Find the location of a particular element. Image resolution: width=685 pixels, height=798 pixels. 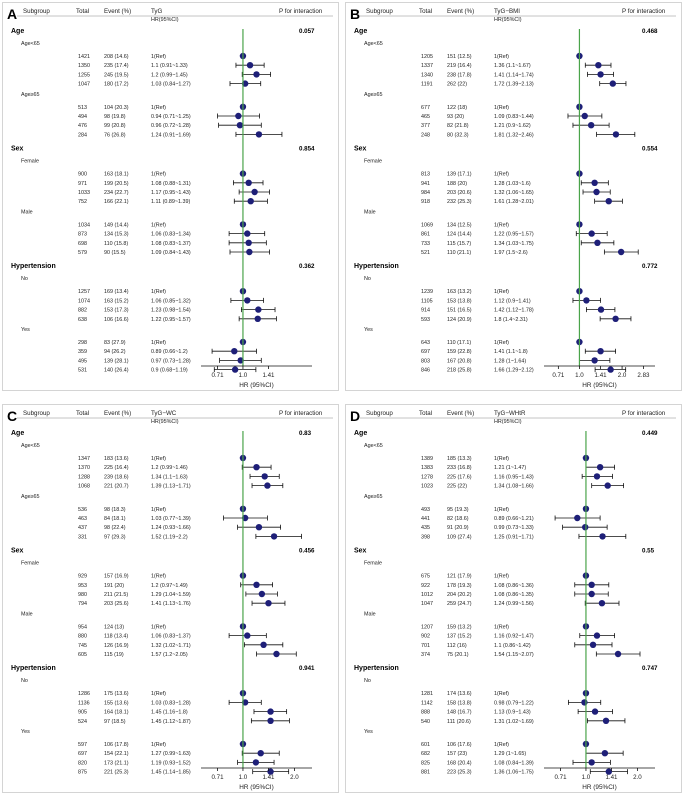

row-event: 98 (22.4) is located at coordinates (115, 528).